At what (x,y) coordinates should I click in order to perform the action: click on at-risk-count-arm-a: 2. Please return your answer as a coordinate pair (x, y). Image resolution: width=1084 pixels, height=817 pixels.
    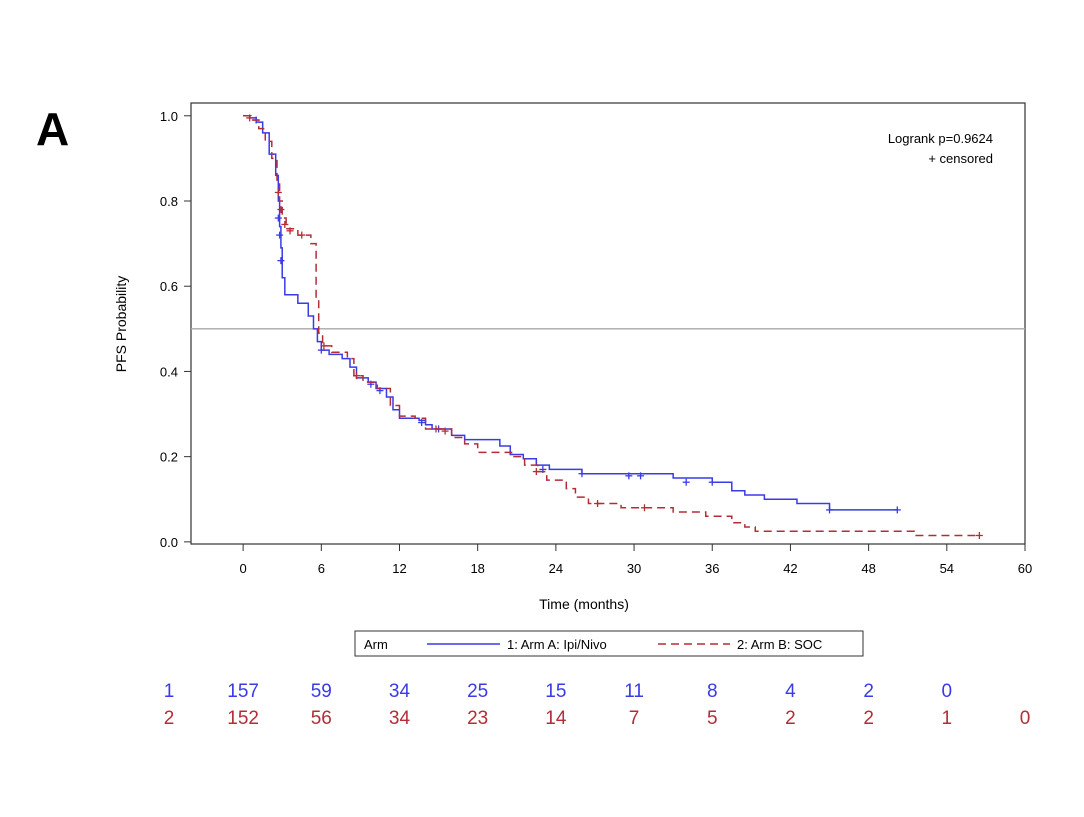
    Looking at the image, I should click on (868, 691).